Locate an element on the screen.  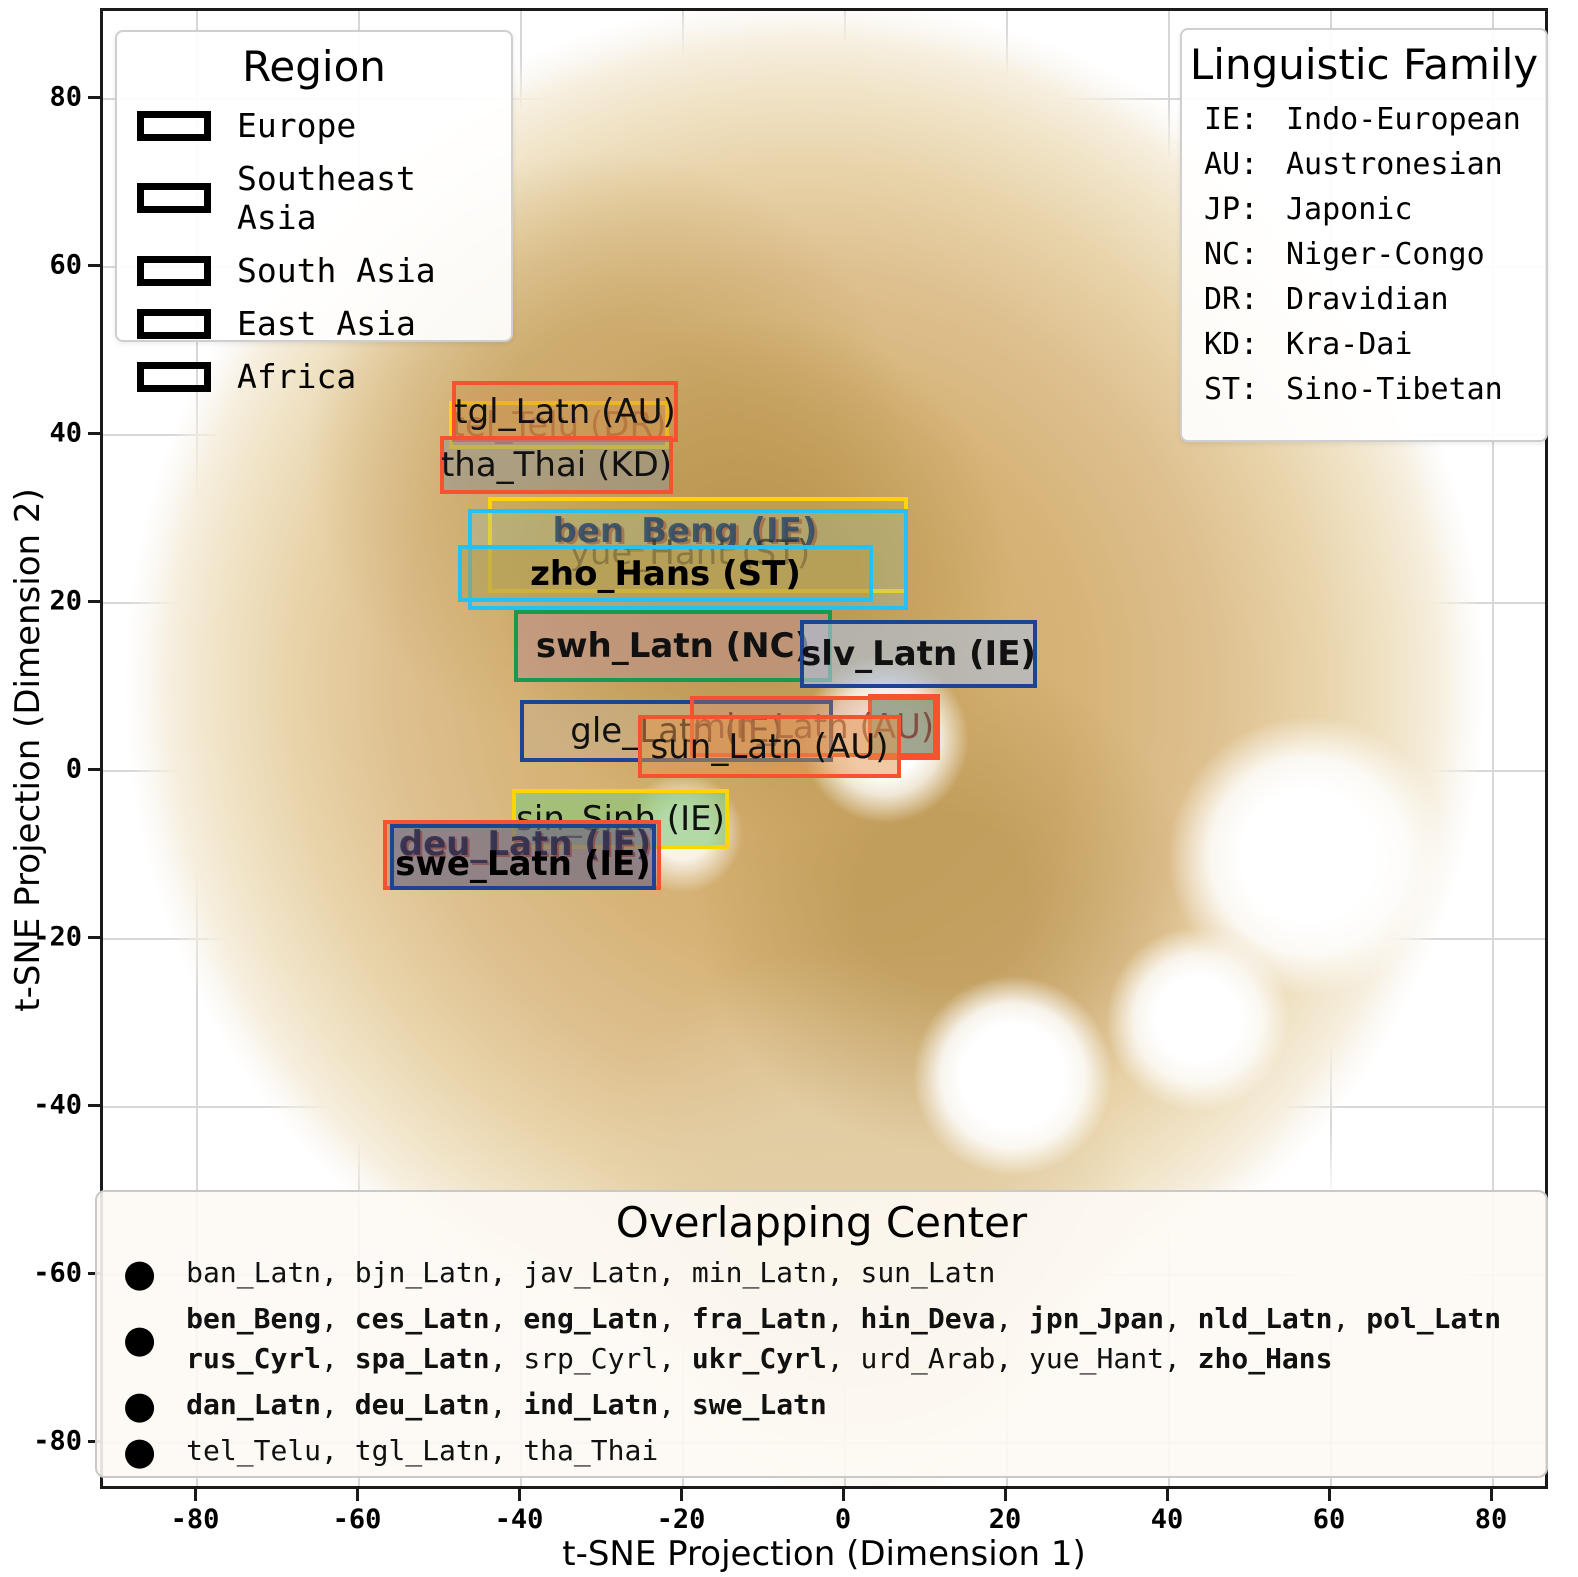
x-tick-label: 80 is located at coordinates (1491, 1519).